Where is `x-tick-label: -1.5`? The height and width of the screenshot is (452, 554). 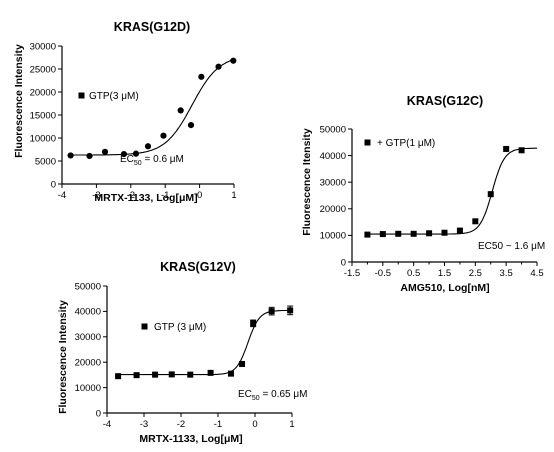
x-tick-label: -1.5 is located at coordinates (352, 273).